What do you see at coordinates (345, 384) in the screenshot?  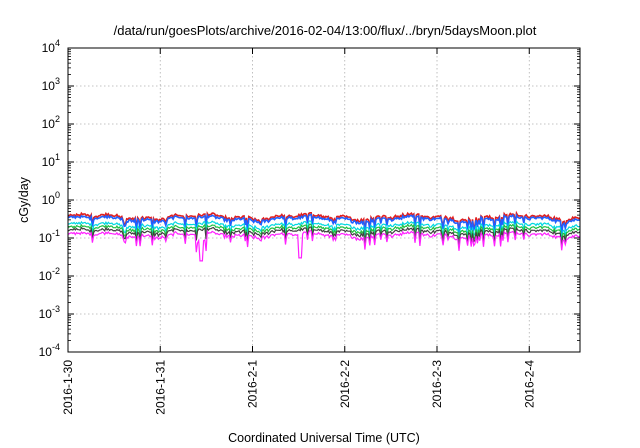 I see `x-tick-label: 2016-2-2` at bounding box center [345, 384].